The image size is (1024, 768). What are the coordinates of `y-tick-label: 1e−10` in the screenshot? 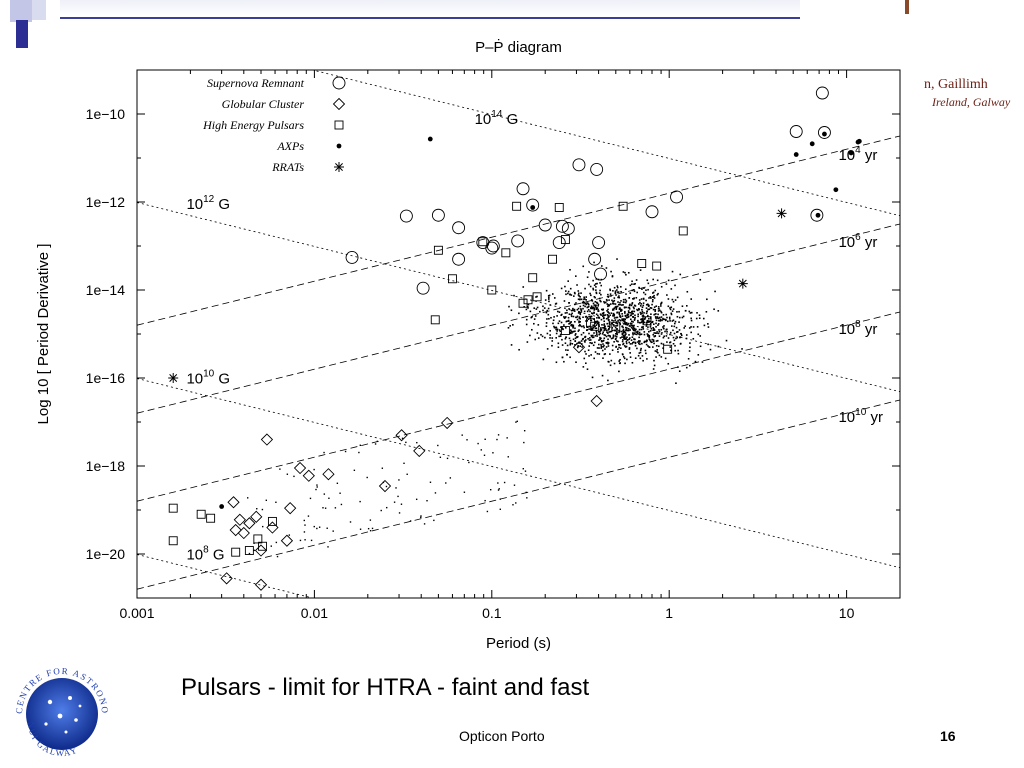 It's located at (106, 114).